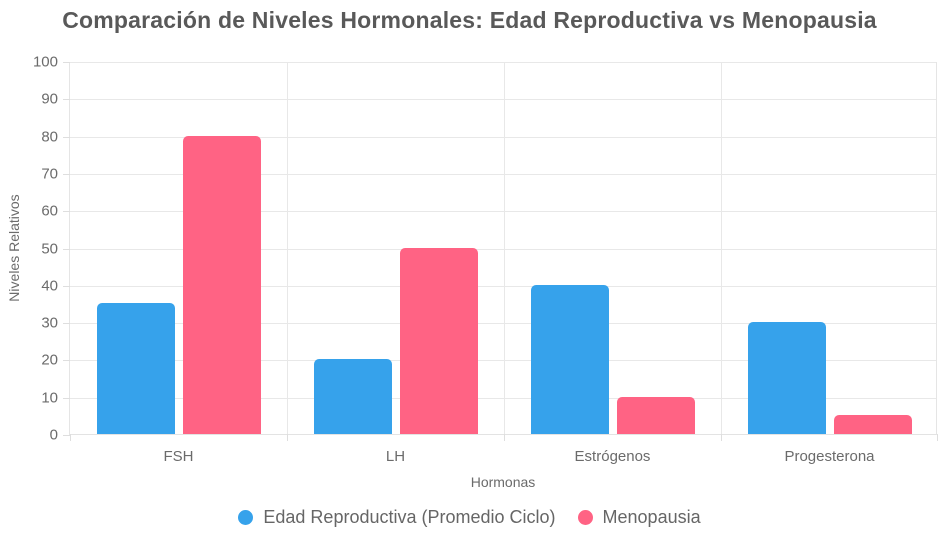  Describe the element at coordinates (49, 323) in the screenshot. I see `y-tick-label: 30` at that location.